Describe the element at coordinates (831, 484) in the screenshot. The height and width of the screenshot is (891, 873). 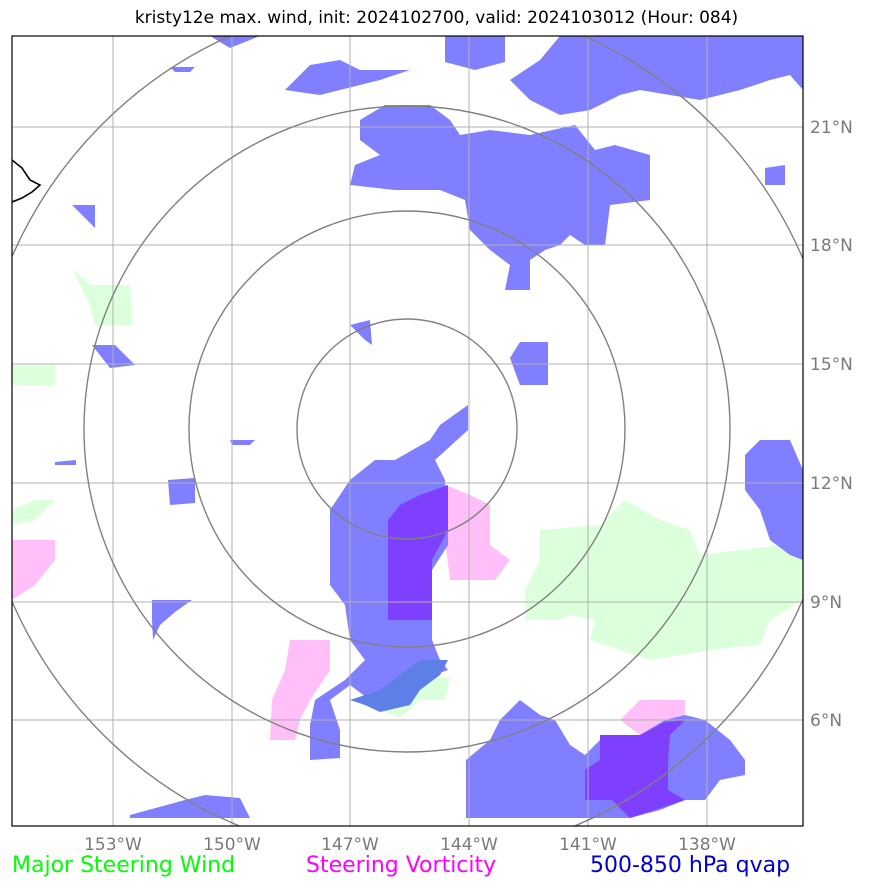
I see `lat-label: 12°N` at that location.